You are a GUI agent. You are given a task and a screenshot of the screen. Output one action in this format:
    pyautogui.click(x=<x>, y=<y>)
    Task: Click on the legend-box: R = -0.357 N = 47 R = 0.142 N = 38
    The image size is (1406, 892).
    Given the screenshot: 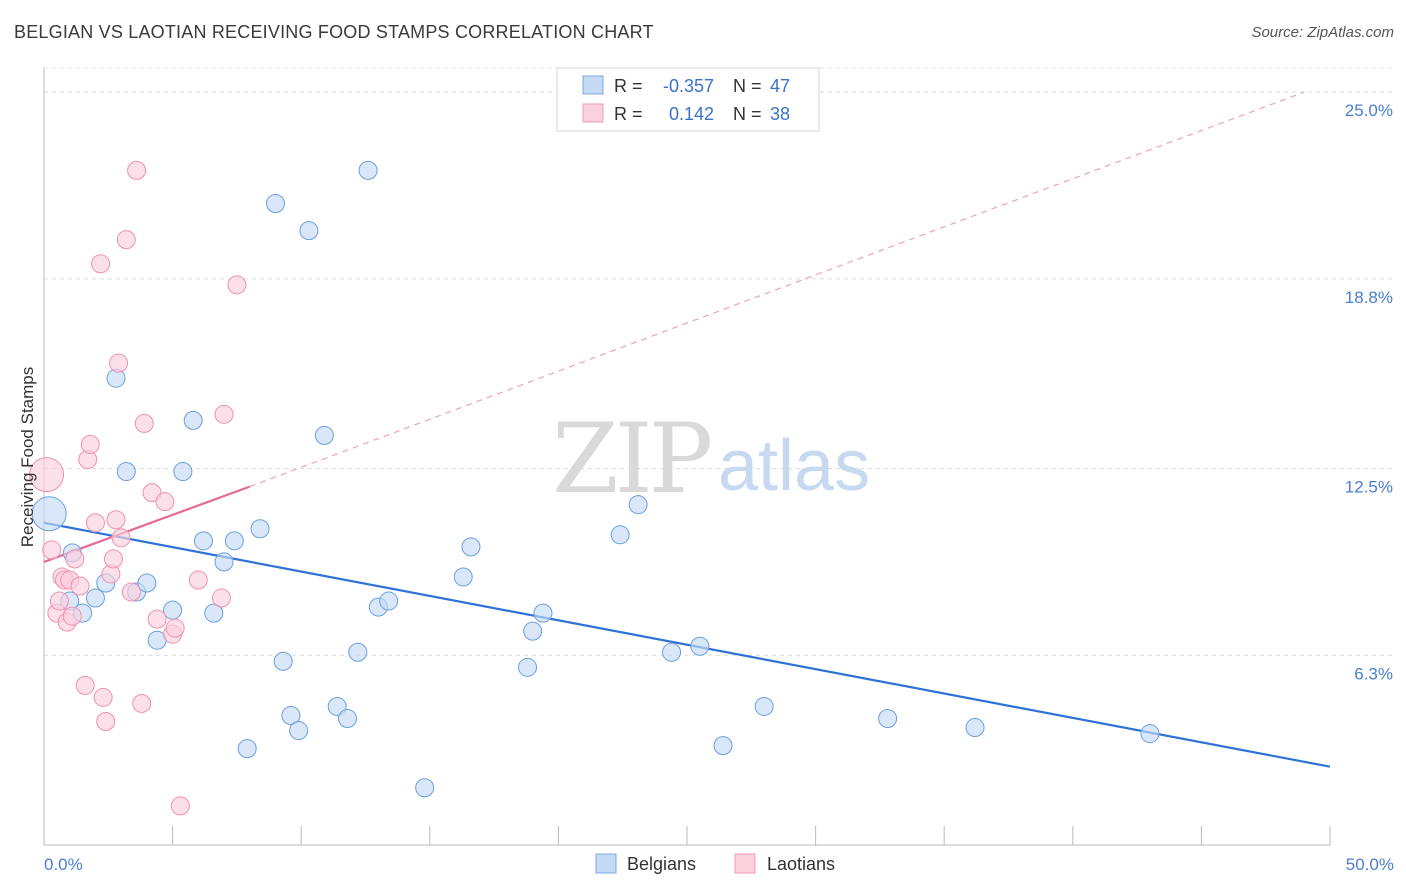 What is the action you would take?
    pyautogui.click(x=688, y=99)
    